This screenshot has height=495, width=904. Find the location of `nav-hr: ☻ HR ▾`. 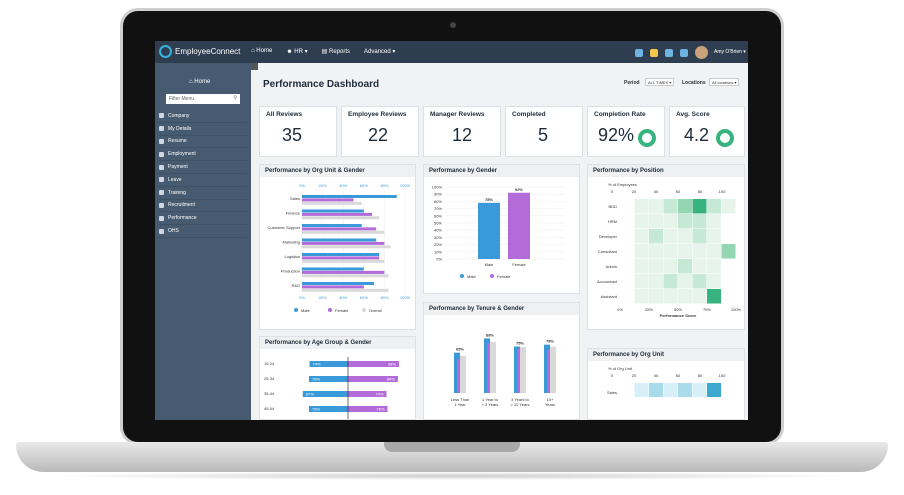

nav-hr: ☻ HR ▾ is located at coordinates (297, 52).